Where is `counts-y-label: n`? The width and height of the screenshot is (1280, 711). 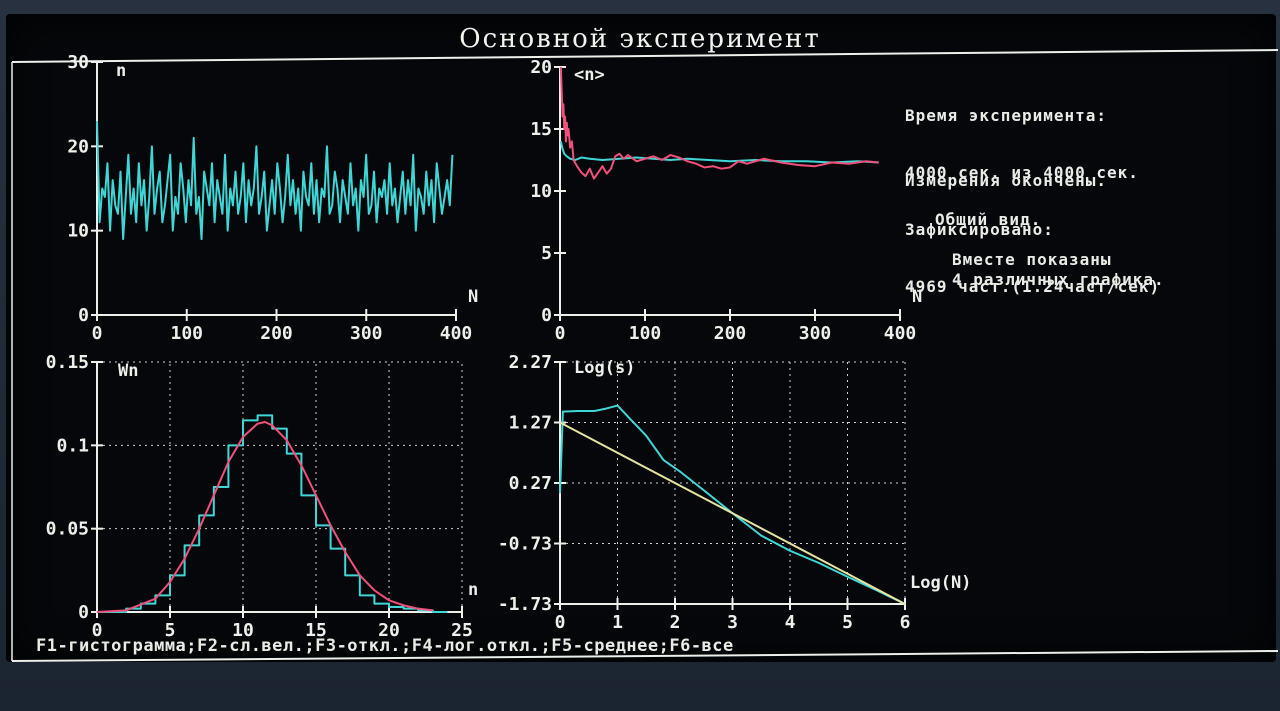
counts-y-label: n is located at coordinates (121, 71).